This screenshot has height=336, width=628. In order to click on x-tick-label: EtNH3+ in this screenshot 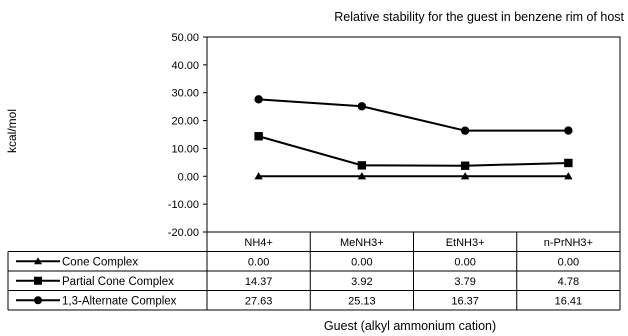, I will do `click(465, 243)`.